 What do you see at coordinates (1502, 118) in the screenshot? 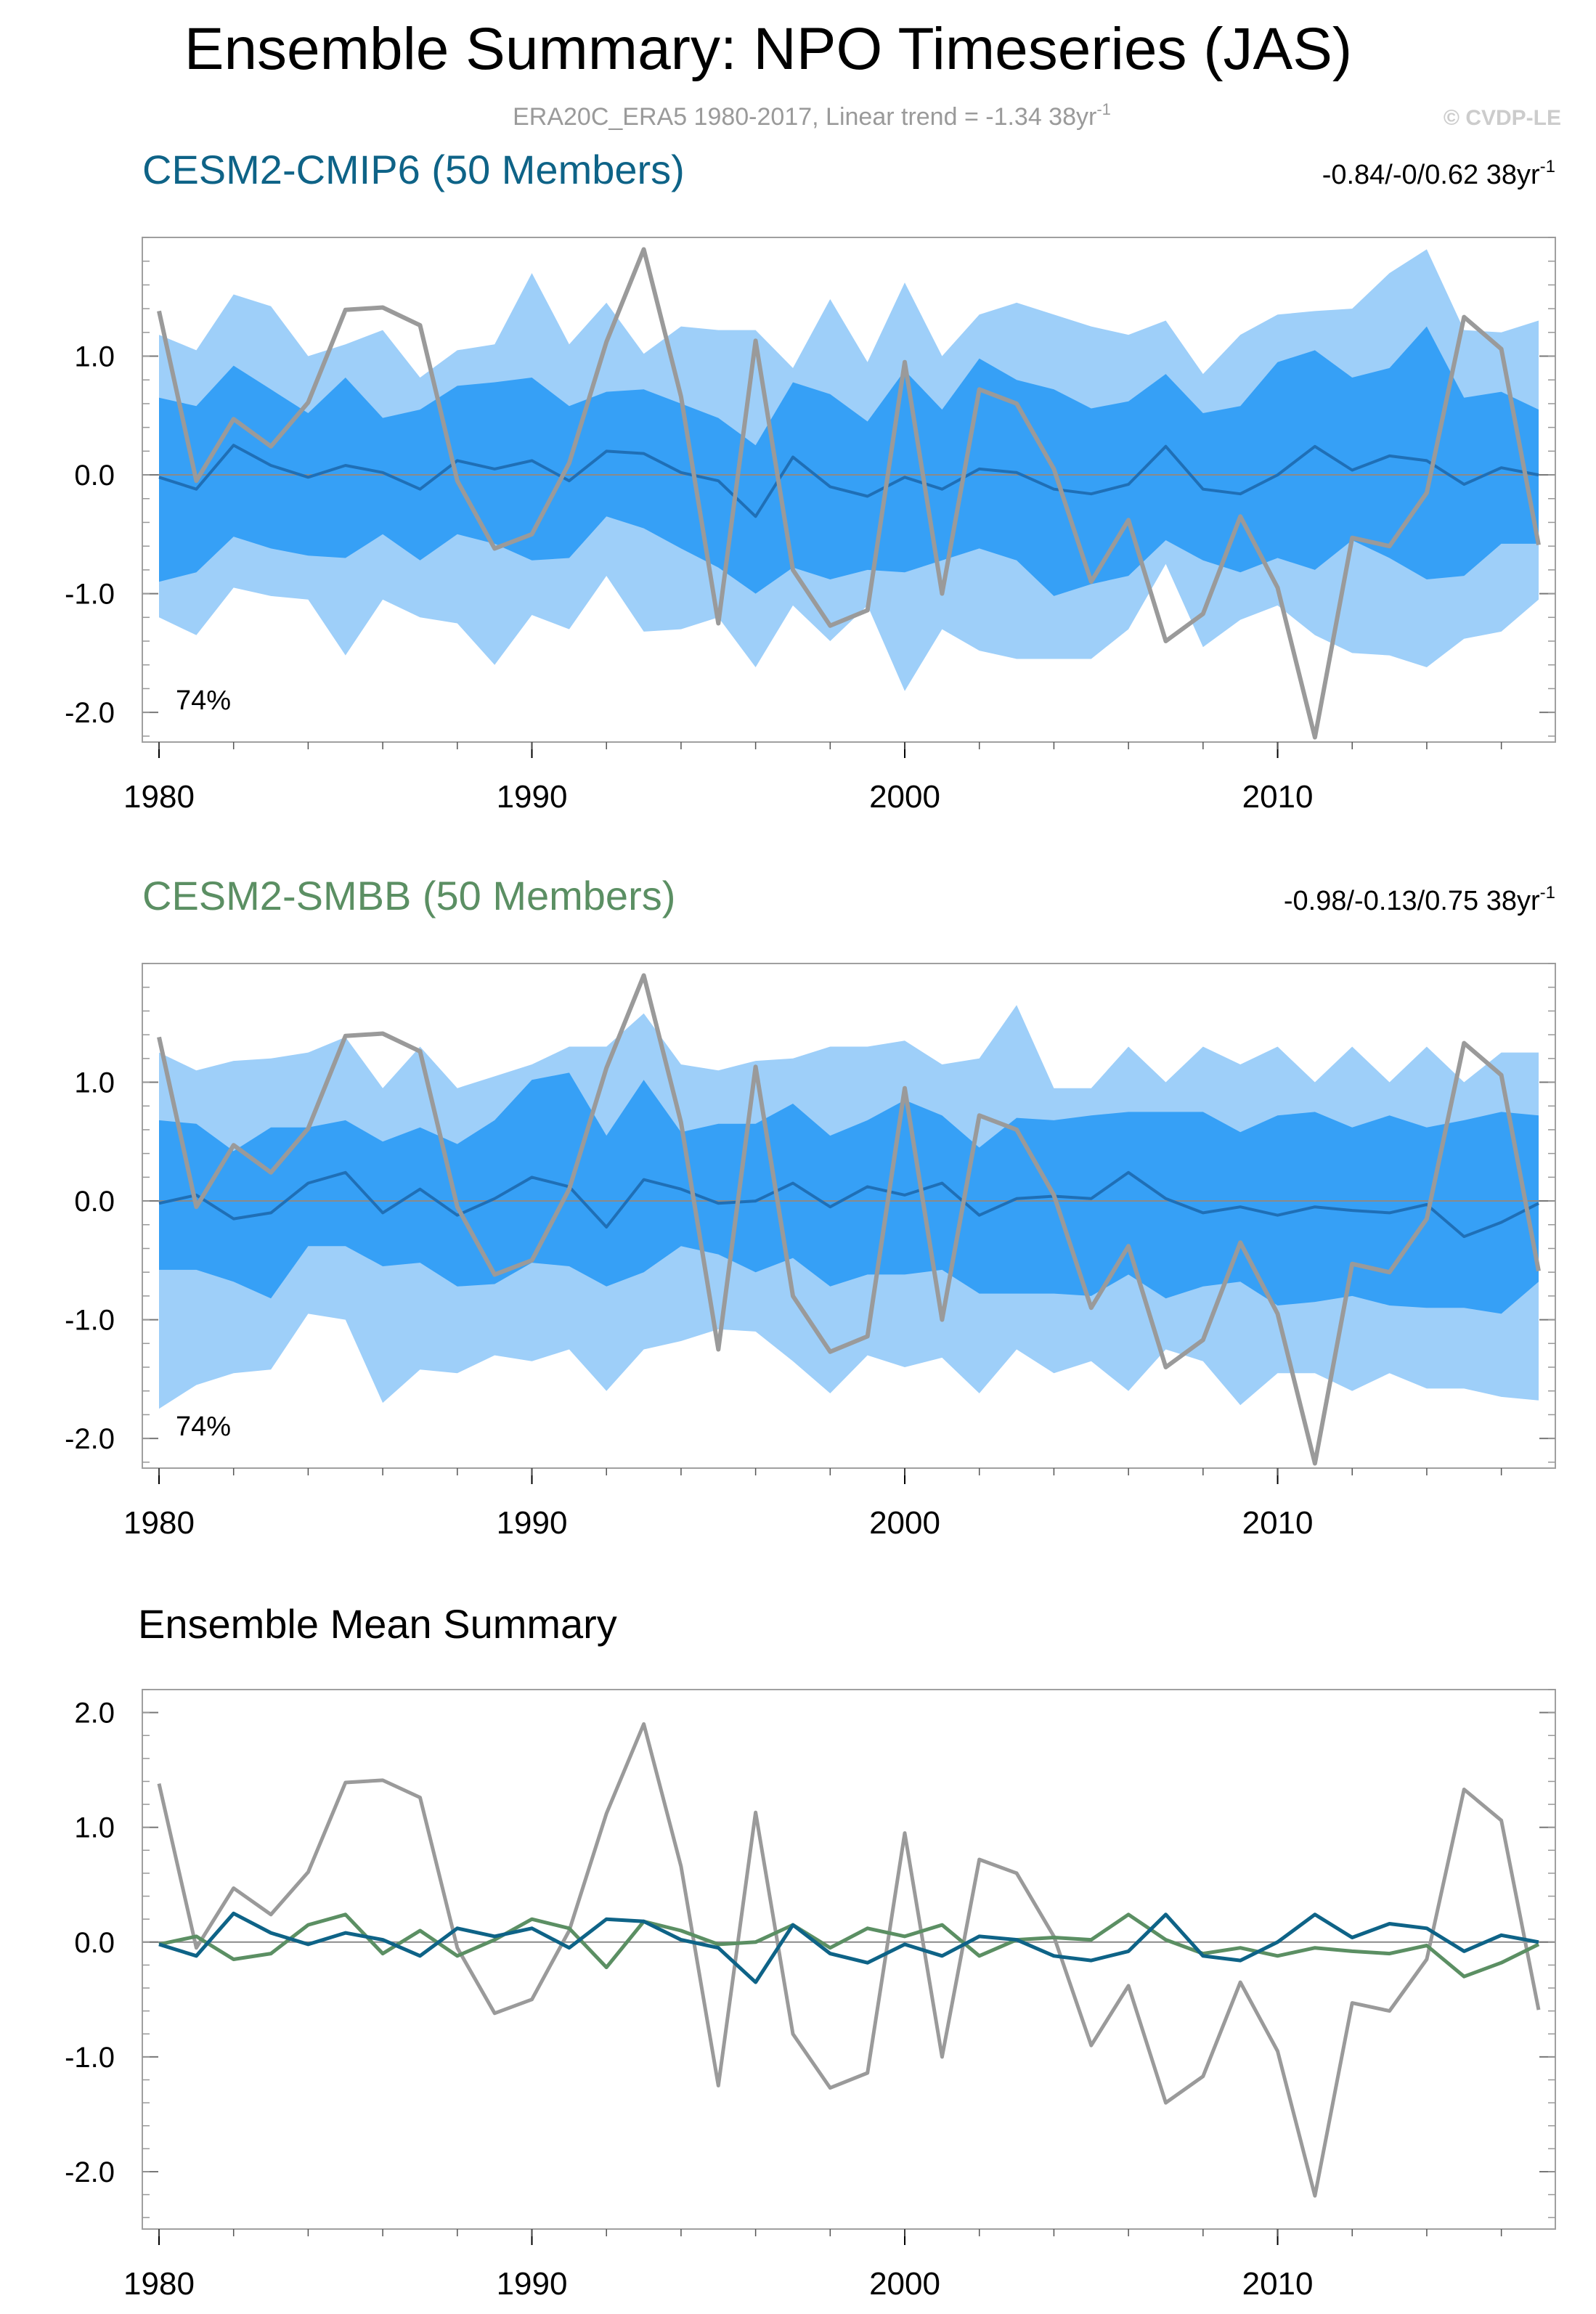
I see `copyright-label: © CVDP-LE` at bounding box center [1502, 118].